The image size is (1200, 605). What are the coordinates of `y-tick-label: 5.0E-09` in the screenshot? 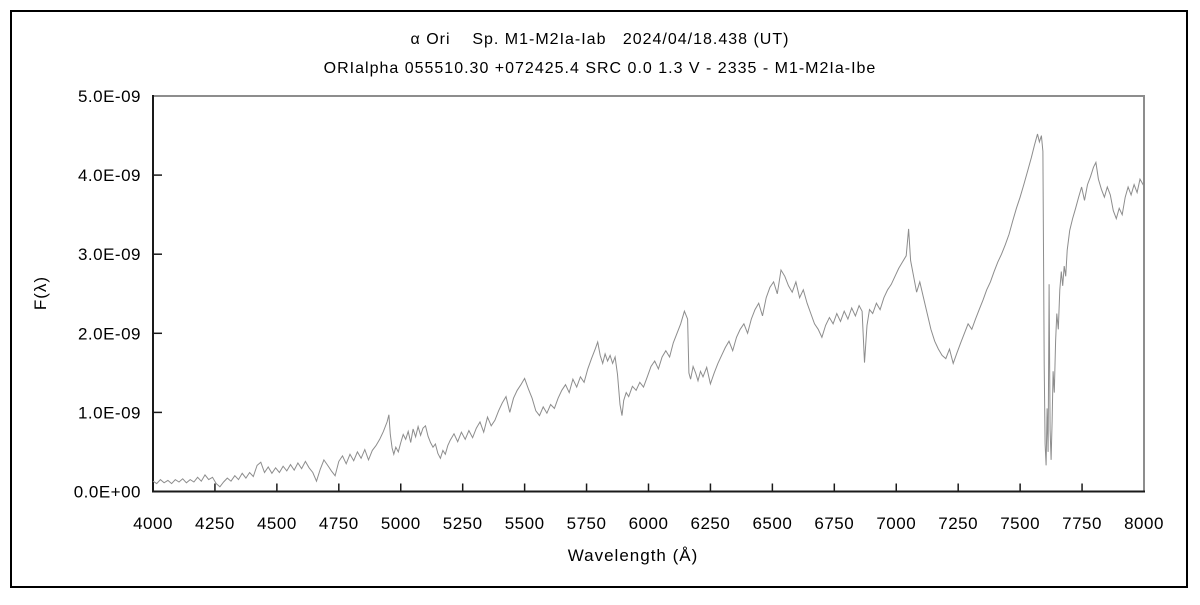 It's located at (109, 96).